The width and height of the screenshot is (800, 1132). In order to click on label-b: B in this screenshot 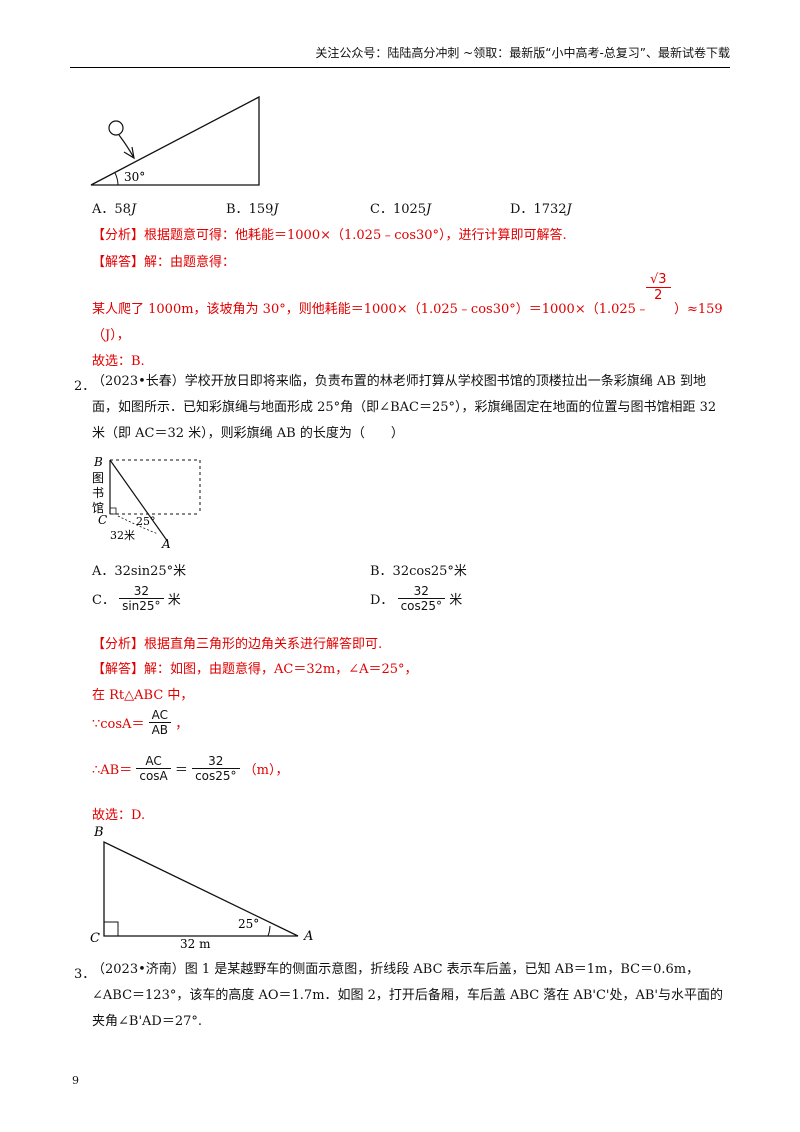, I will do `click(98, 462)`.